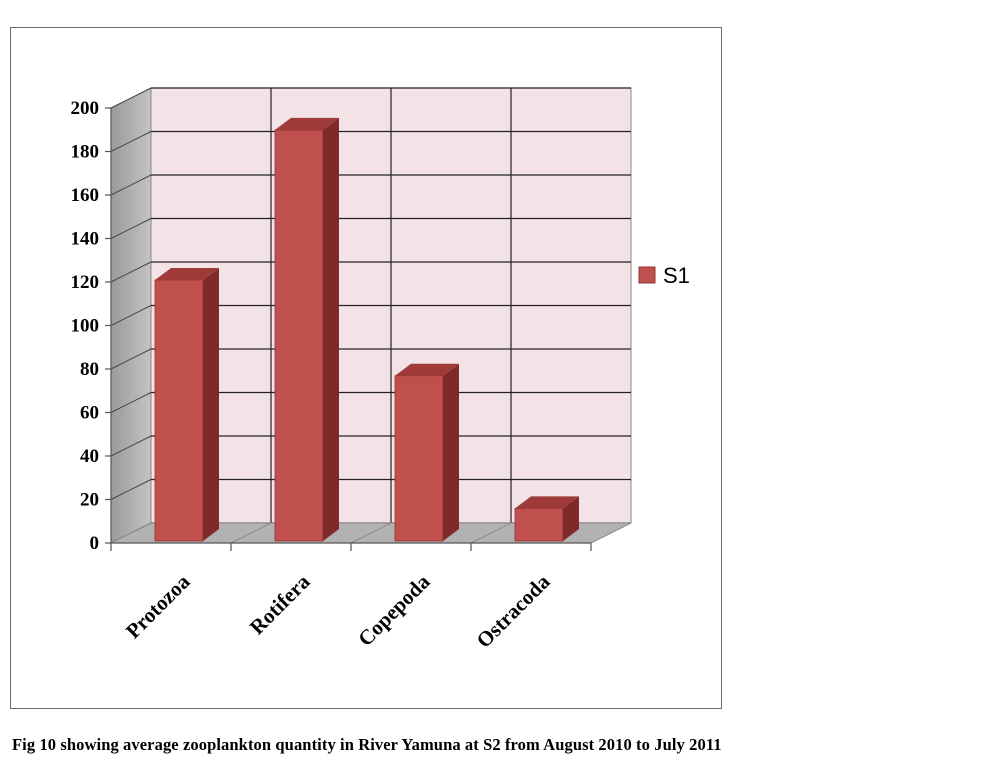  I want to click on y-tick-label: 40, so click(89, 456).